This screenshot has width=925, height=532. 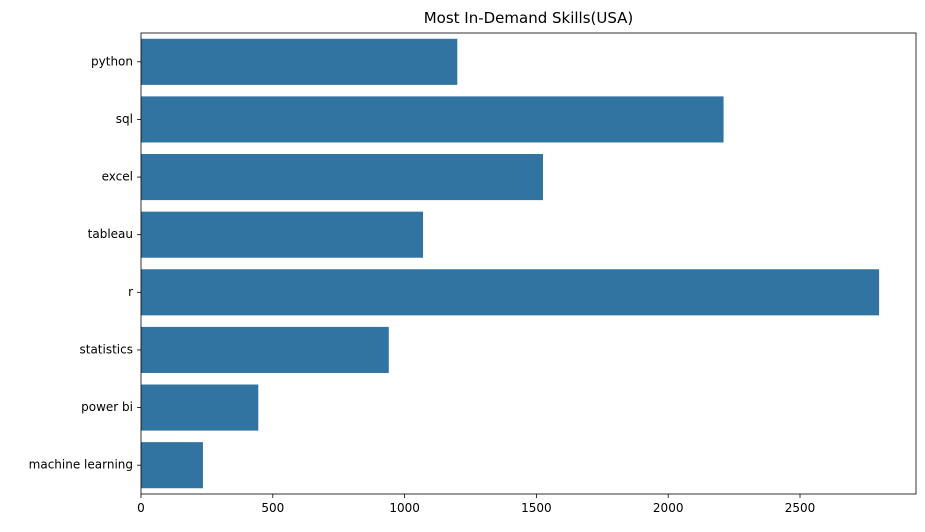 I want to click on bar-r, so click(x=510, y=292).